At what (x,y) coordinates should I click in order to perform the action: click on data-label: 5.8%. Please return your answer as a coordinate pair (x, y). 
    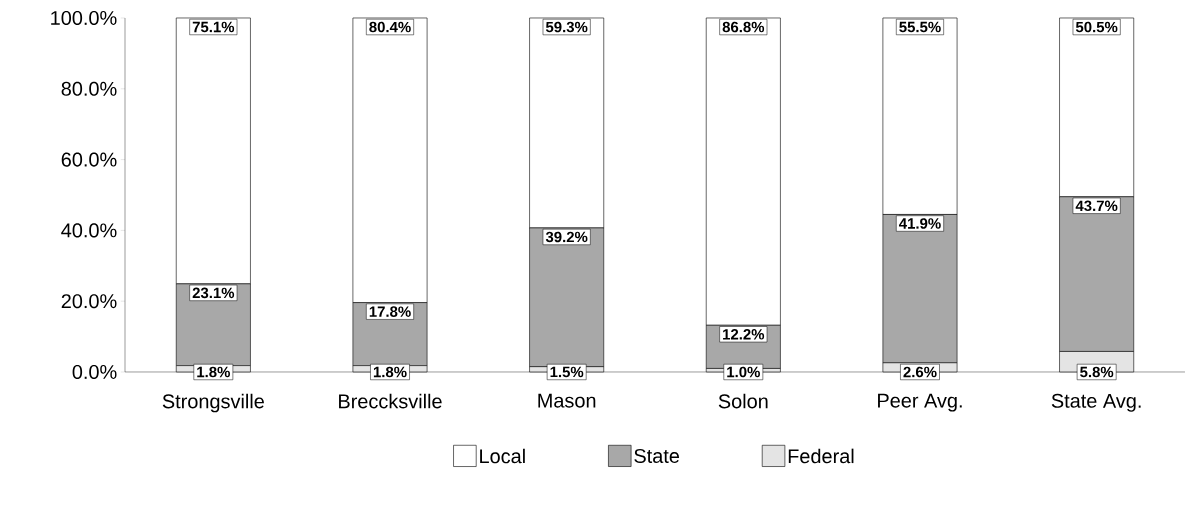
    Looking at the image, I should click on (1097, 372).